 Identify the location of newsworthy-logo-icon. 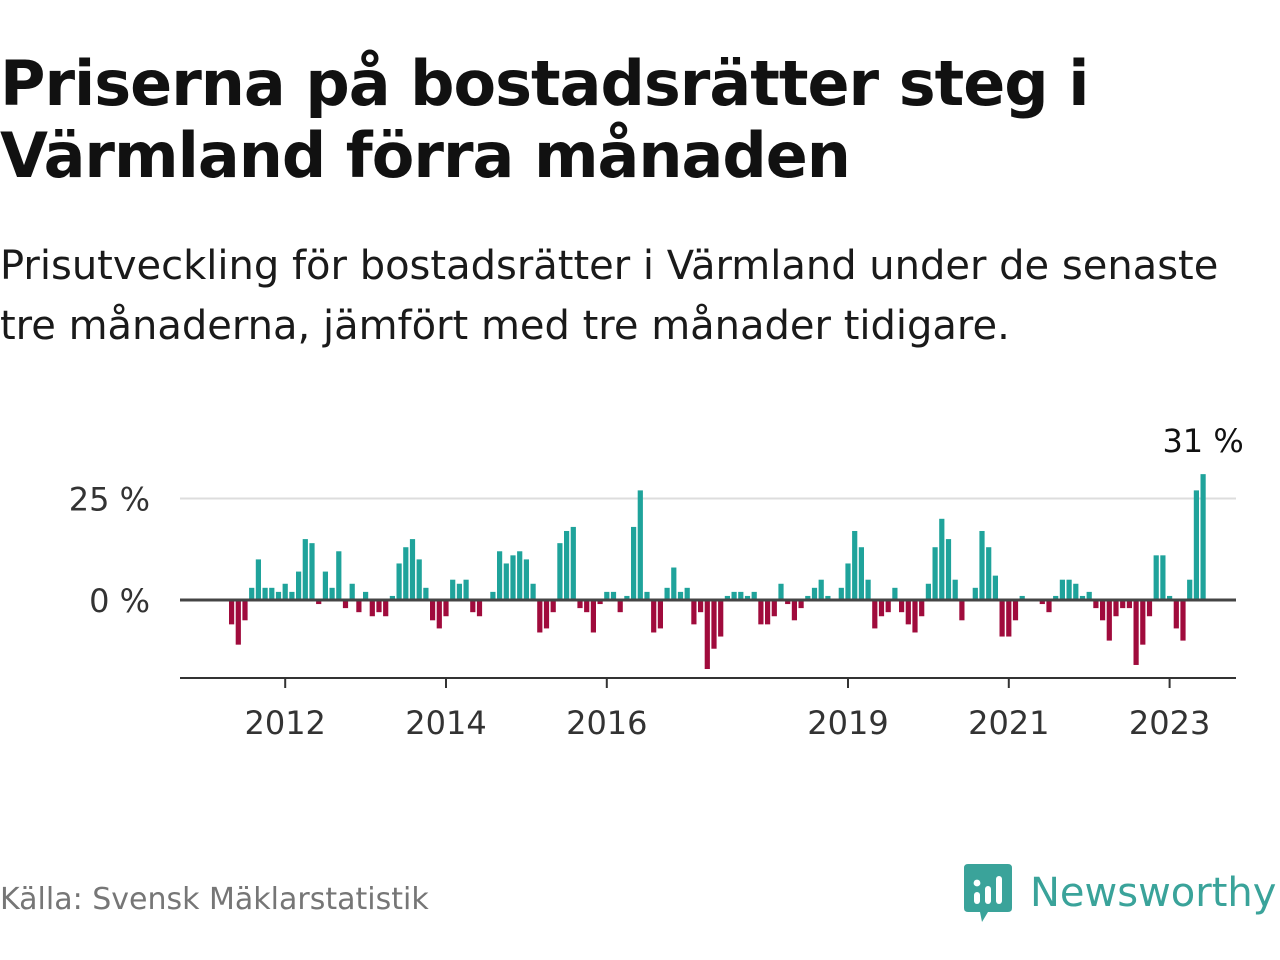
(988, 893).